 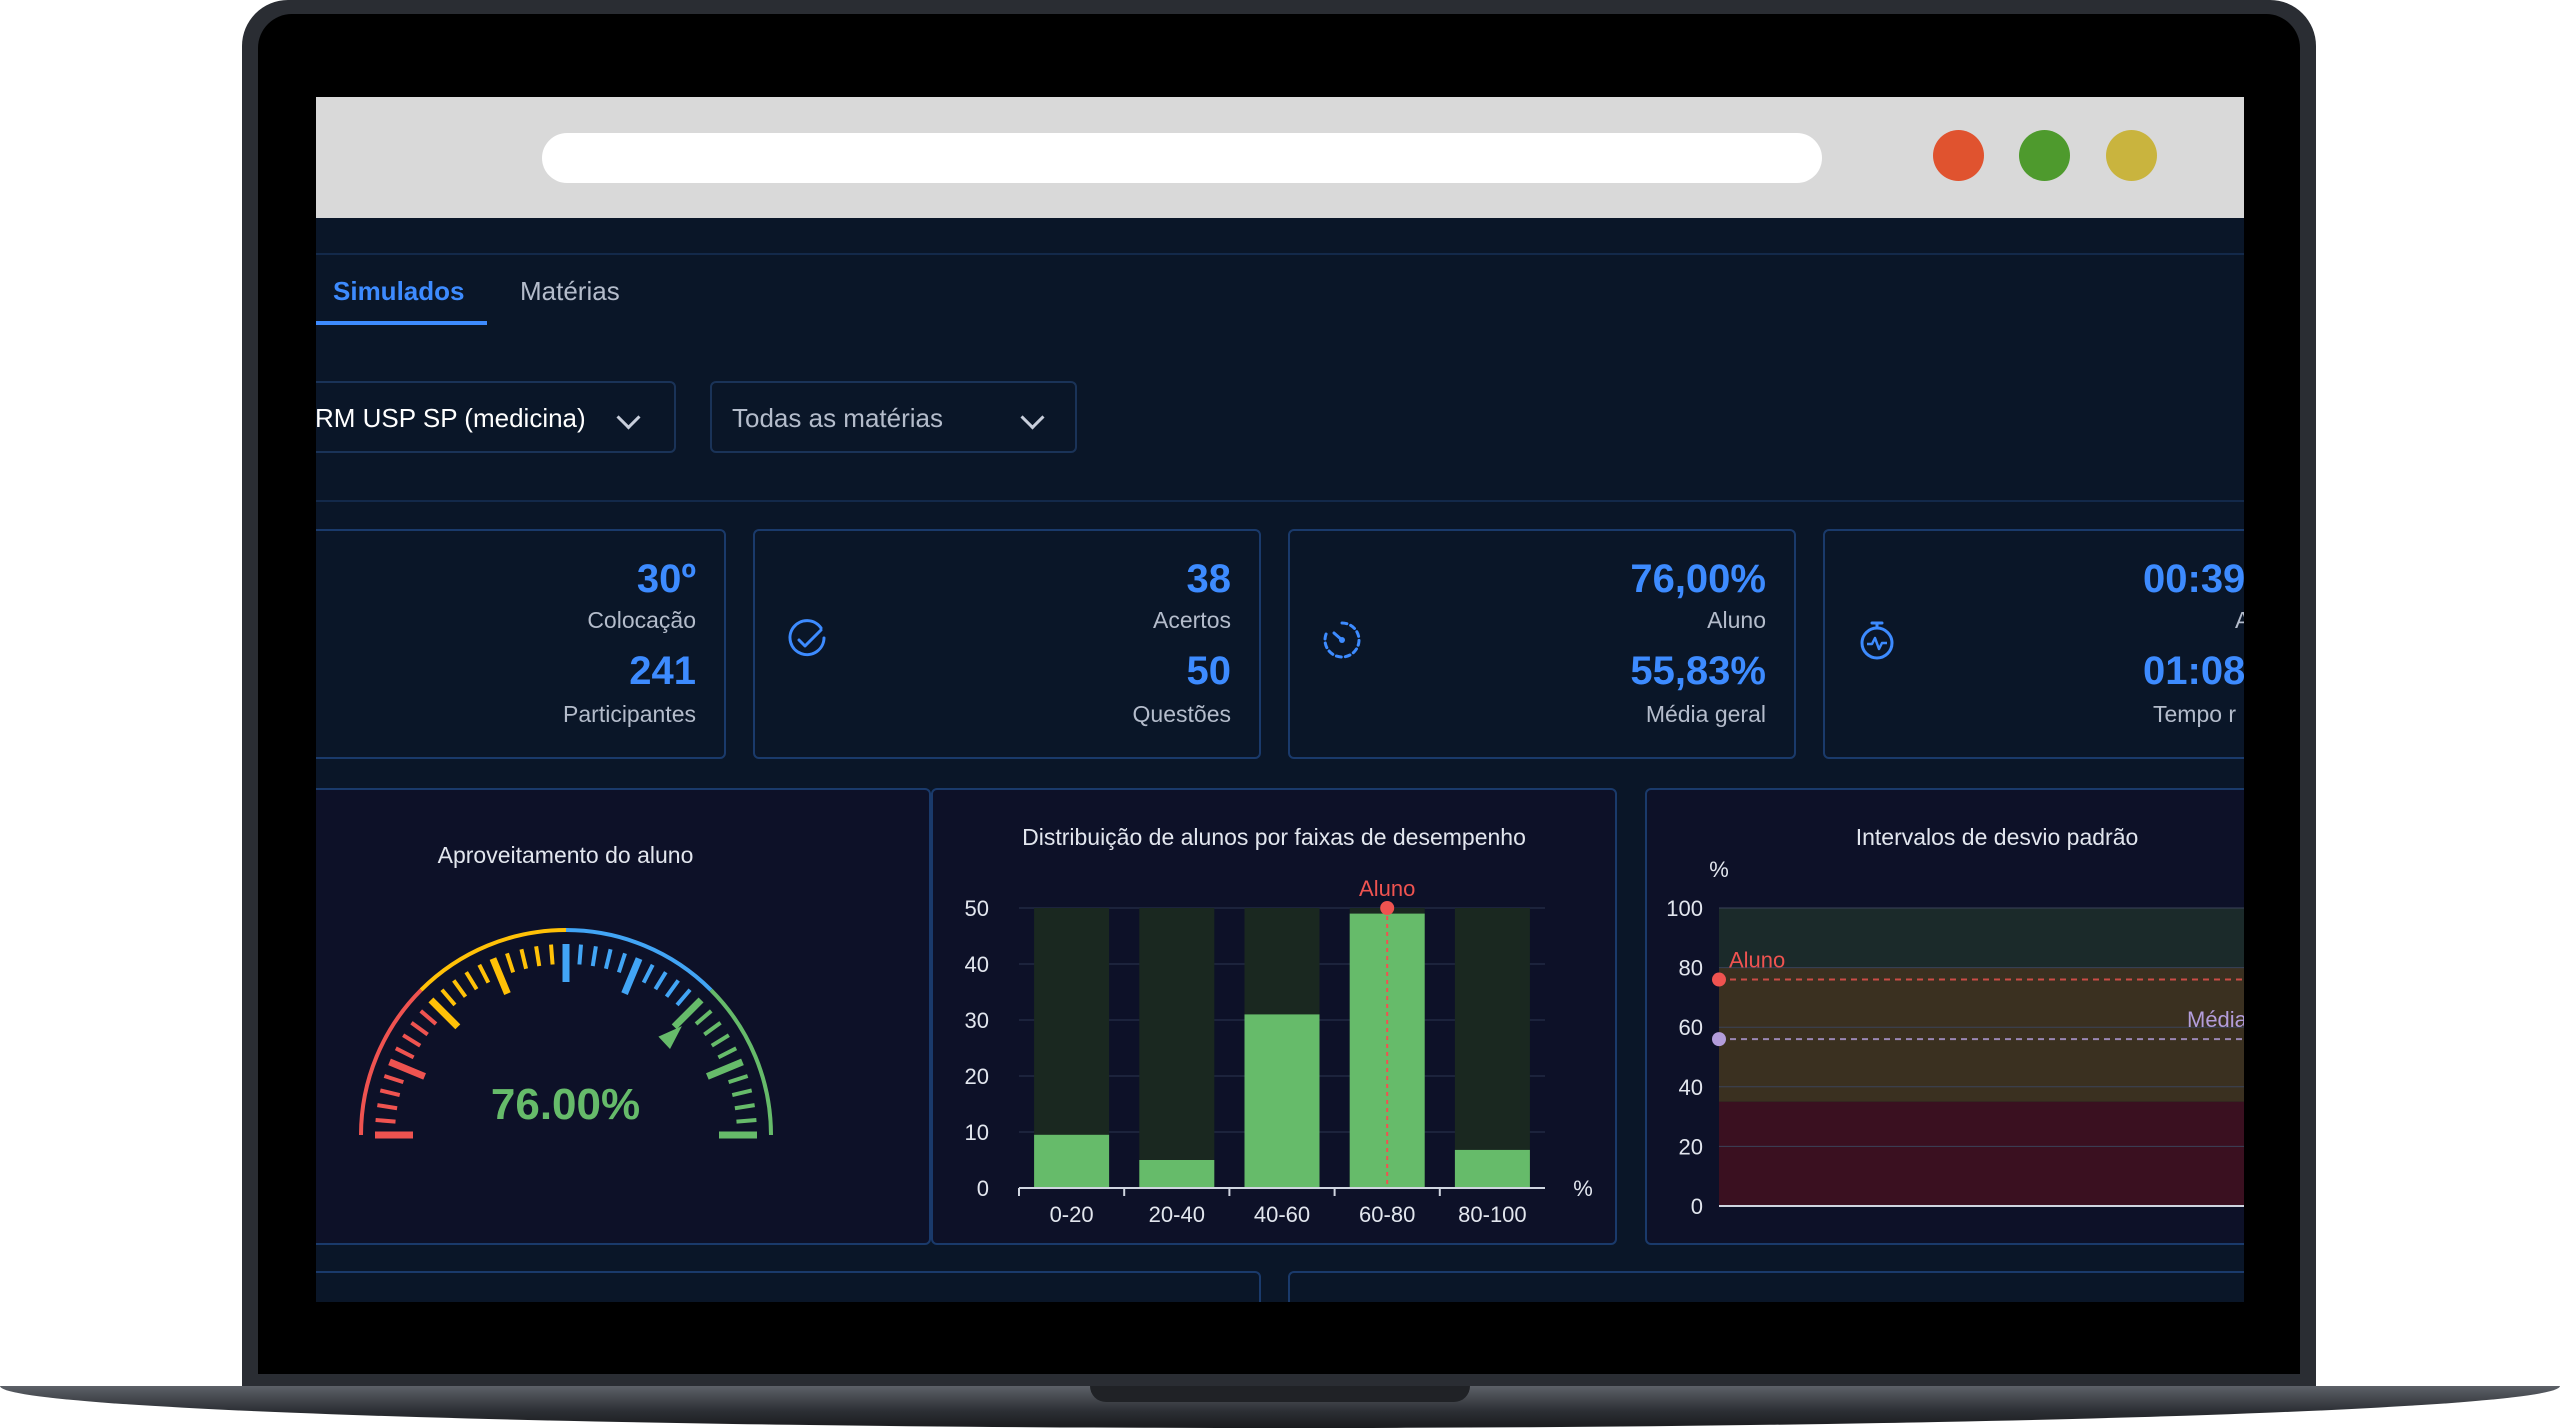 I want to click on check-circle-icon, so click(x=807, y=638).